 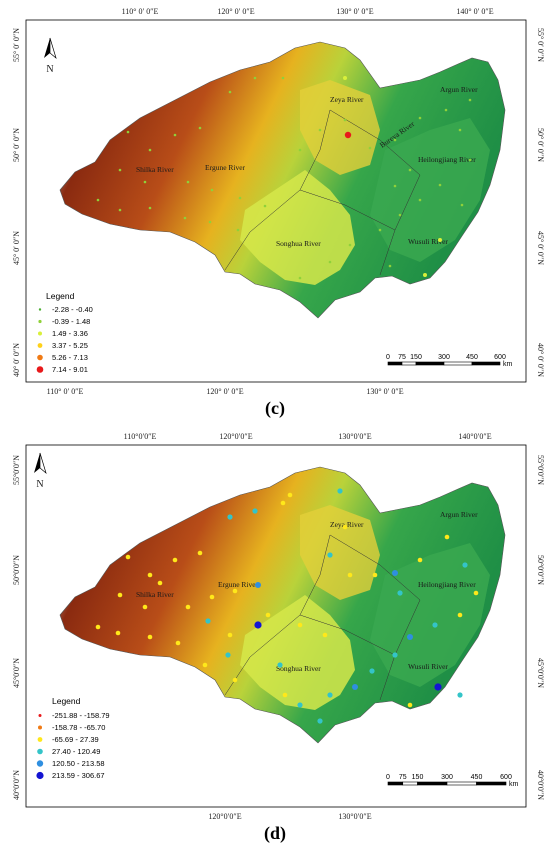 I want to click on river-label: Argun River, so click(x=459, y=514).